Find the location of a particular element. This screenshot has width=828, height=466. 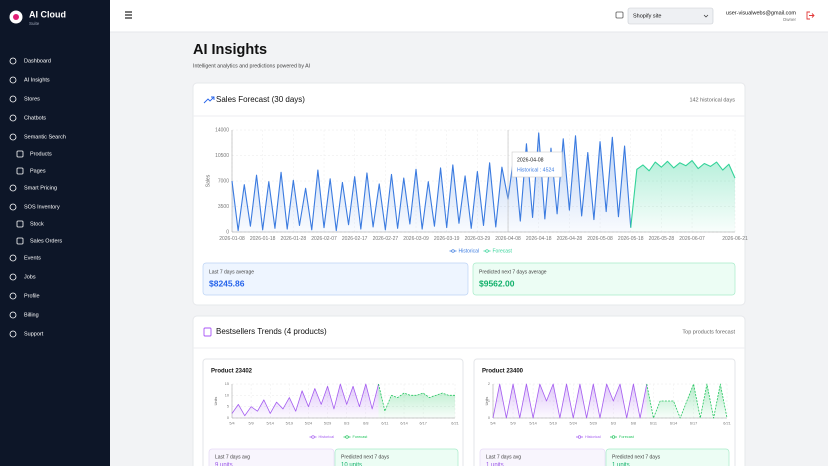

menu-button is located at coordinates (128, 15).